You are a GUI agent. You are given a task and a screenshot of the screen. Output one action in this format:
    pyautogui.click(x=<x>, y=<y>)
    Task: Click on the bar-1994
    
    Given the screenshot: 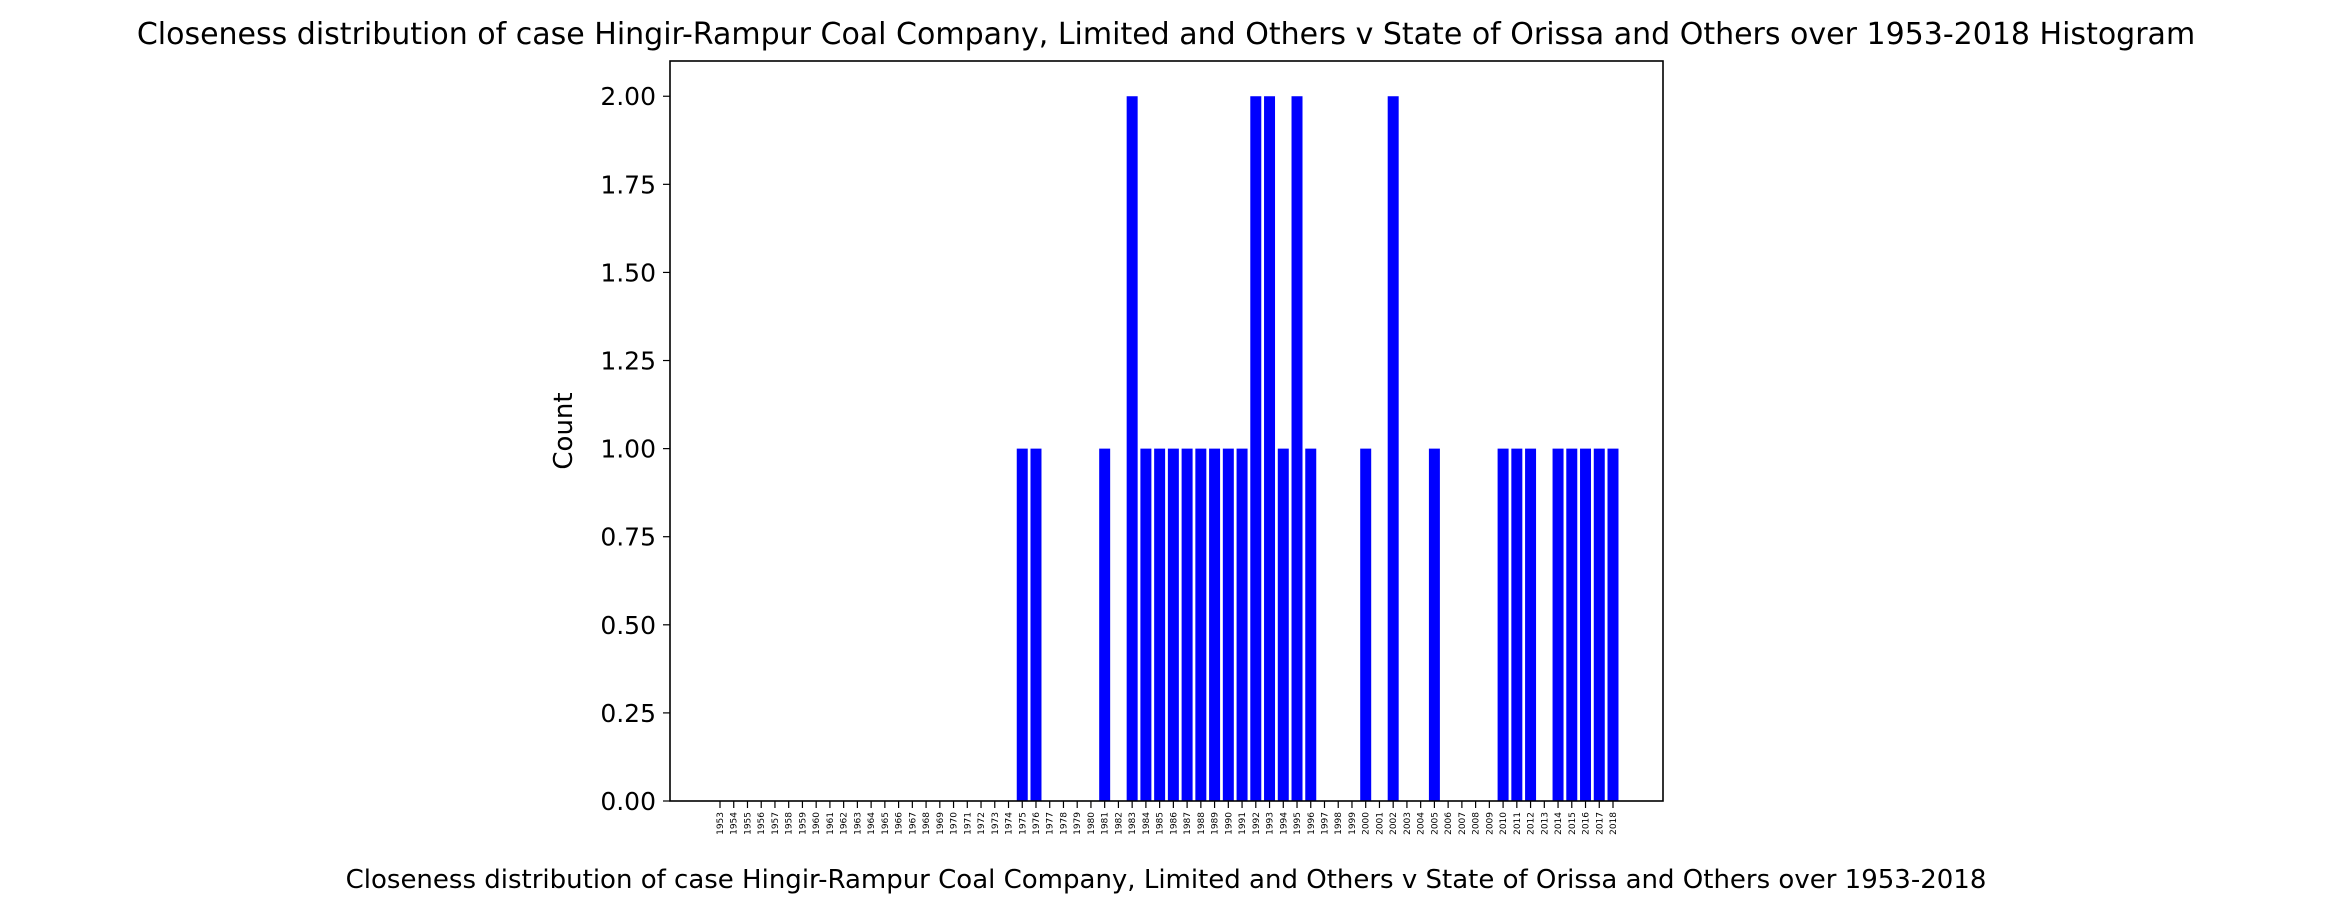 What is the action you would take?
    pyautogui.click(x=1283, y=624)
    